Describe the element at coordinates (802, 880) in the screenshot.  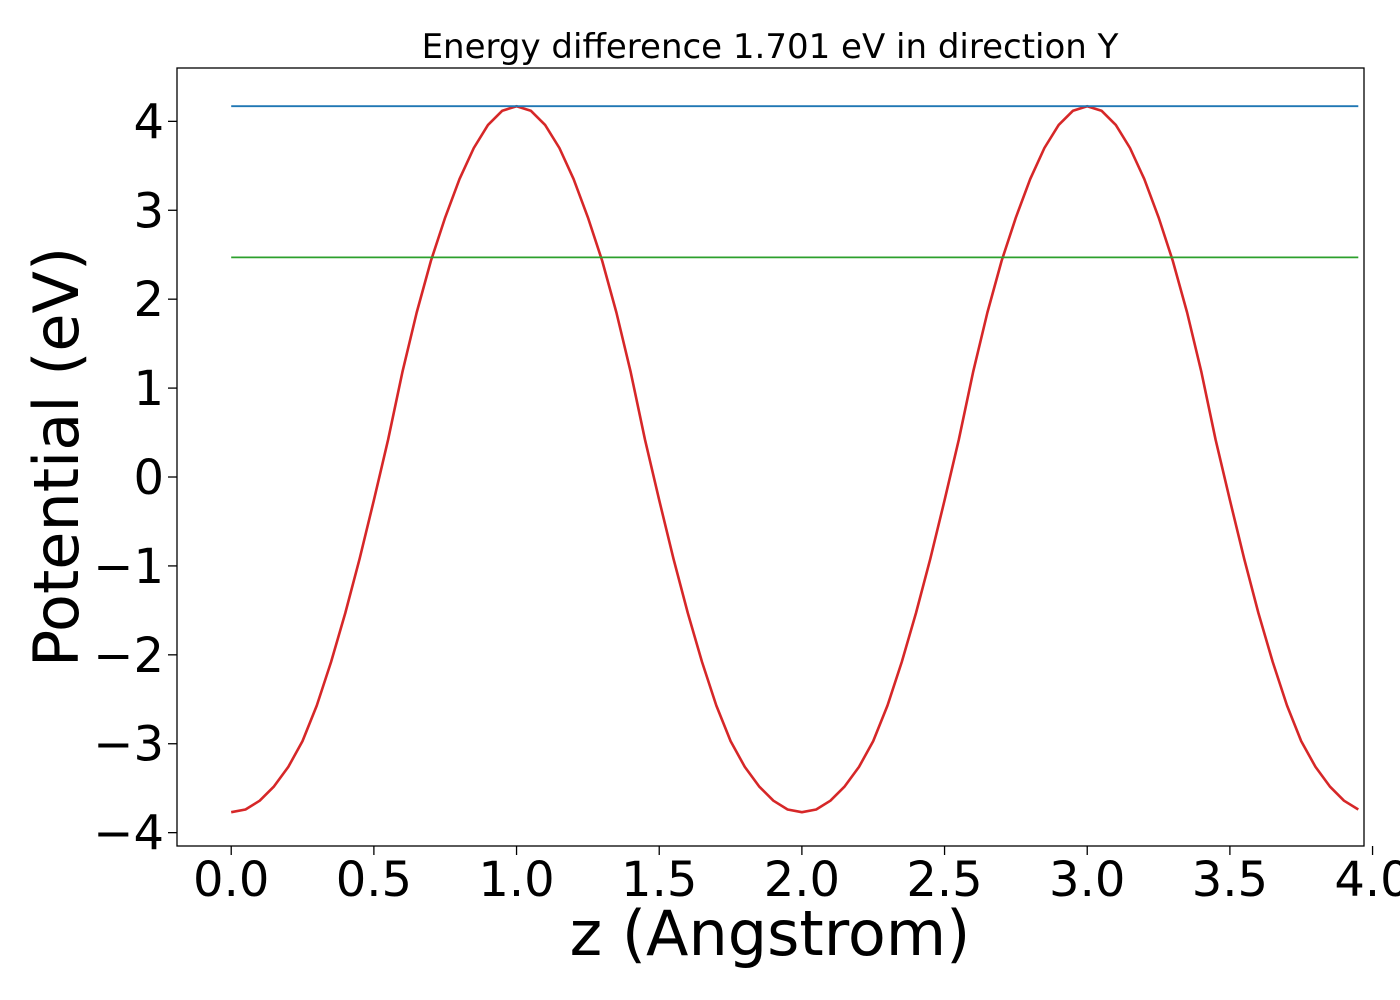
I see `x-tick-label: 2.0` at that location.